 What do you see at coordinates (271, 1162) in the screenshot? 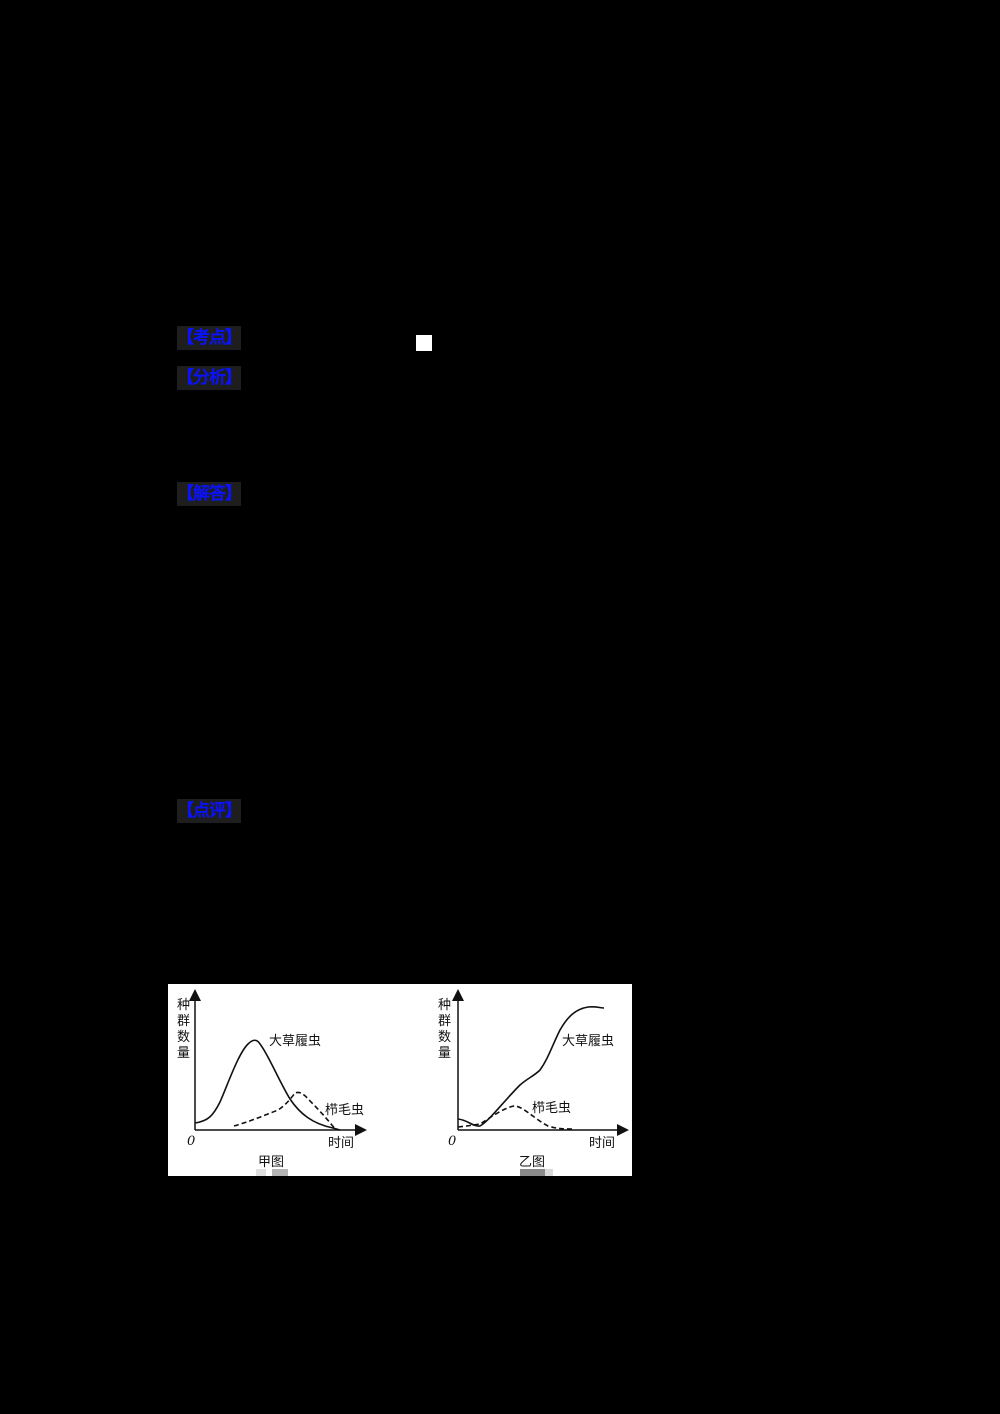
I see `figure-caption: 甲图` at bounding box center [271, 1162].